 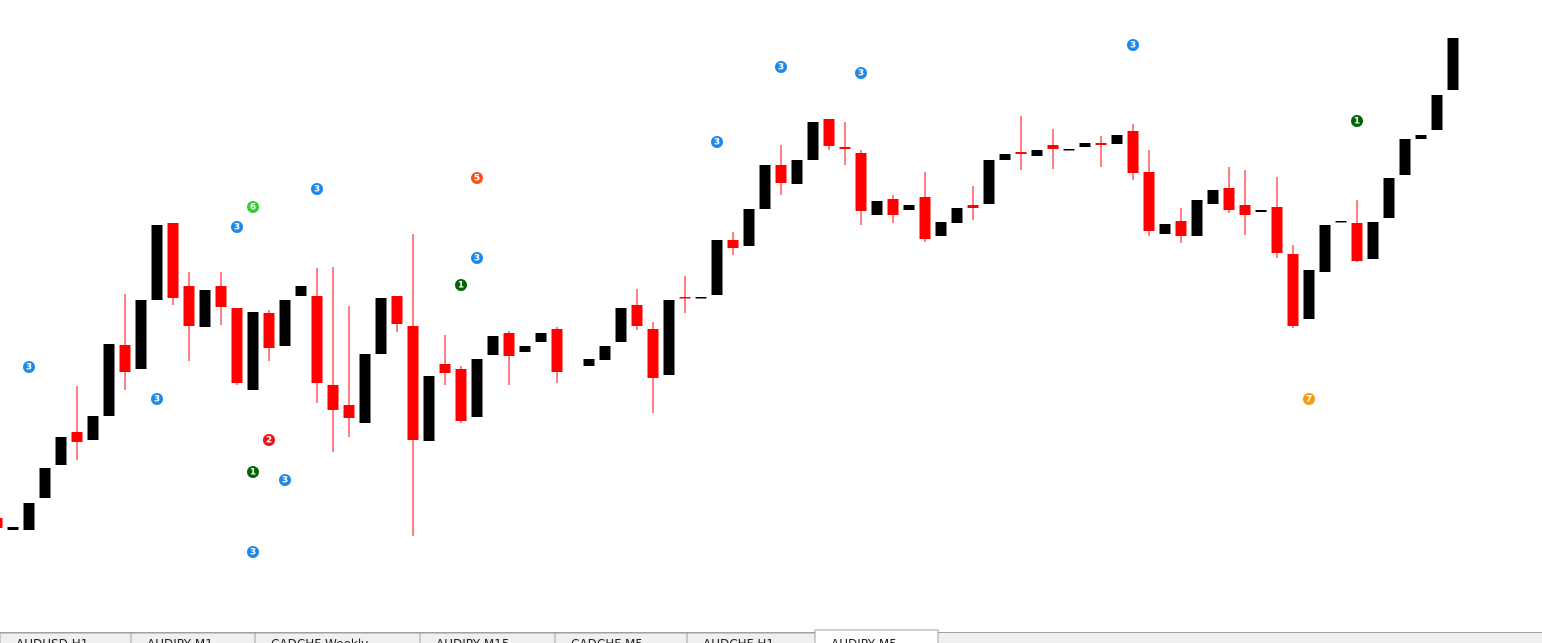 I want to click on marker-label: 5, so click(x=477, y=179).